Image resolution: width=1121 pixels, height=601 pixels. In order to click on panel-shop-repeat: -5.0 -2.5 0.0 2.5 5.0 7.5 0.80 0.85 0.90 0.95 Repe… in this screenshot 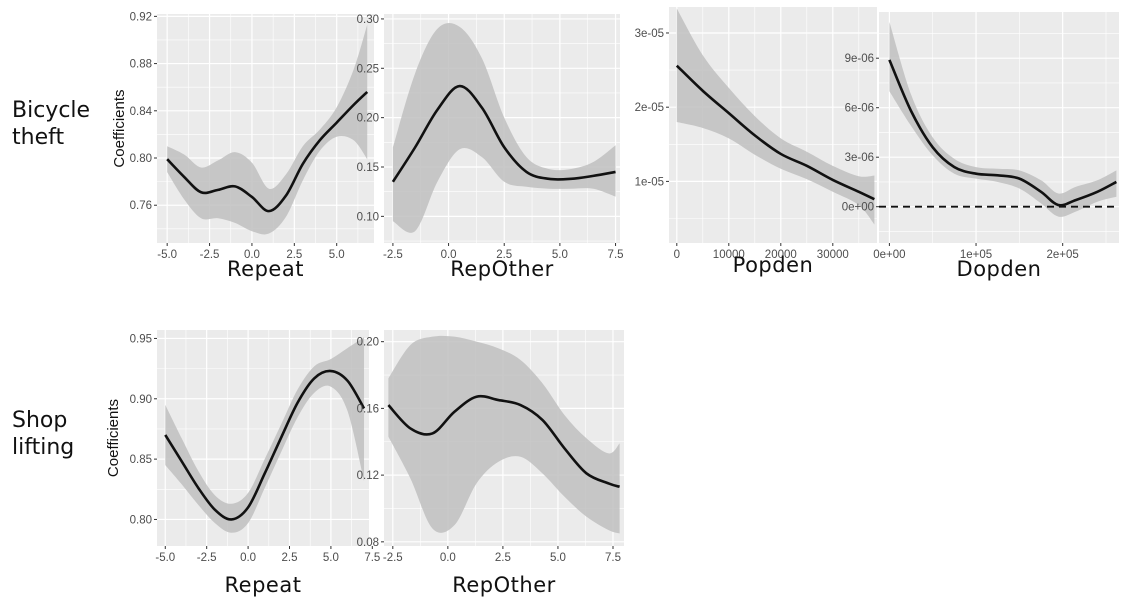, I will do `click(242, 463)`.